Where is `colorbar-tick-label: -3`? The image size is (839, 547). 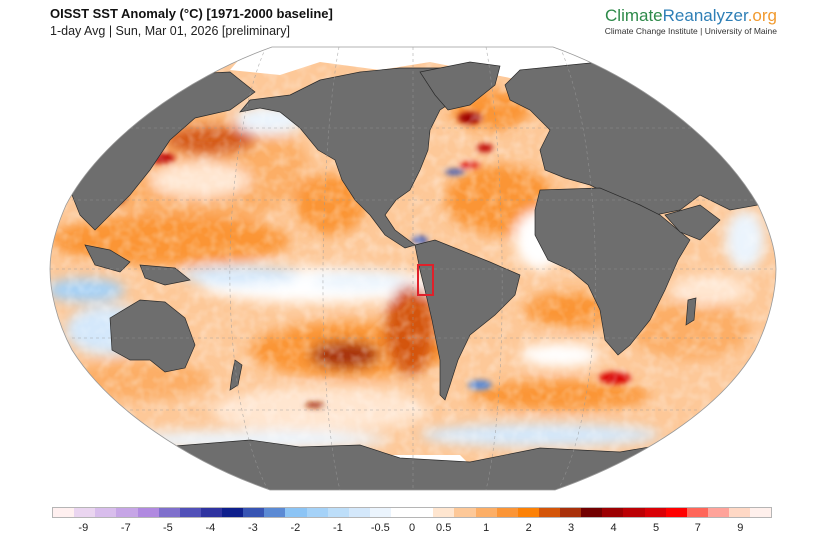
colorbar-tick-label: -3 is located at coordinates (252, 528).